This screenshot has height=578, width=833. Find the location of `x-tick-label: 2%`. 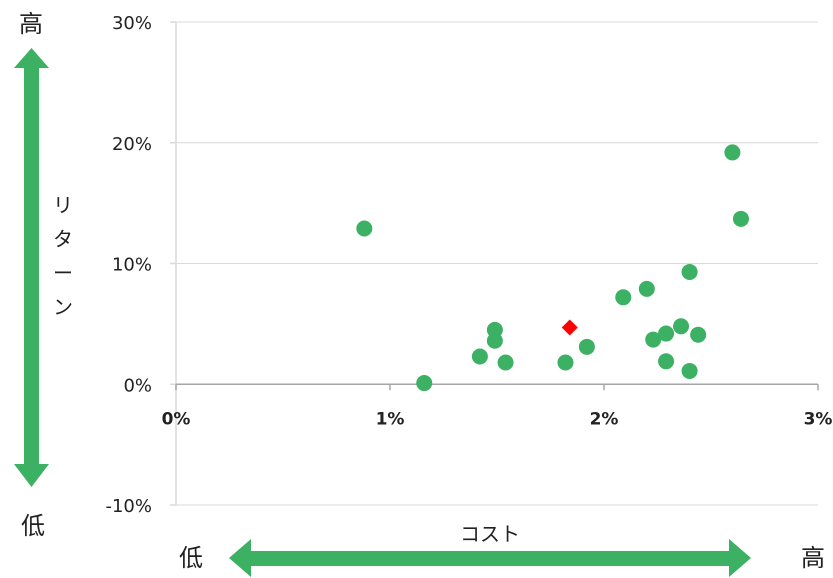

x-tick-label: 2% is located at coordinates (604, 419).